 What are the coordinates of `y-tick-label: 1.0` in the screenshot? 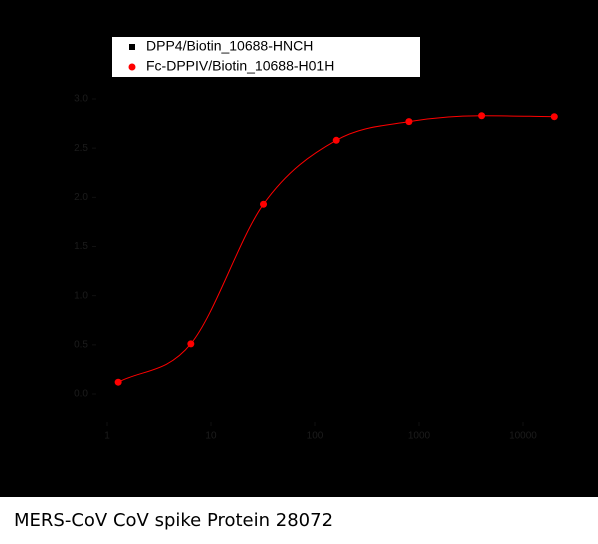 It's located at (81, 295).